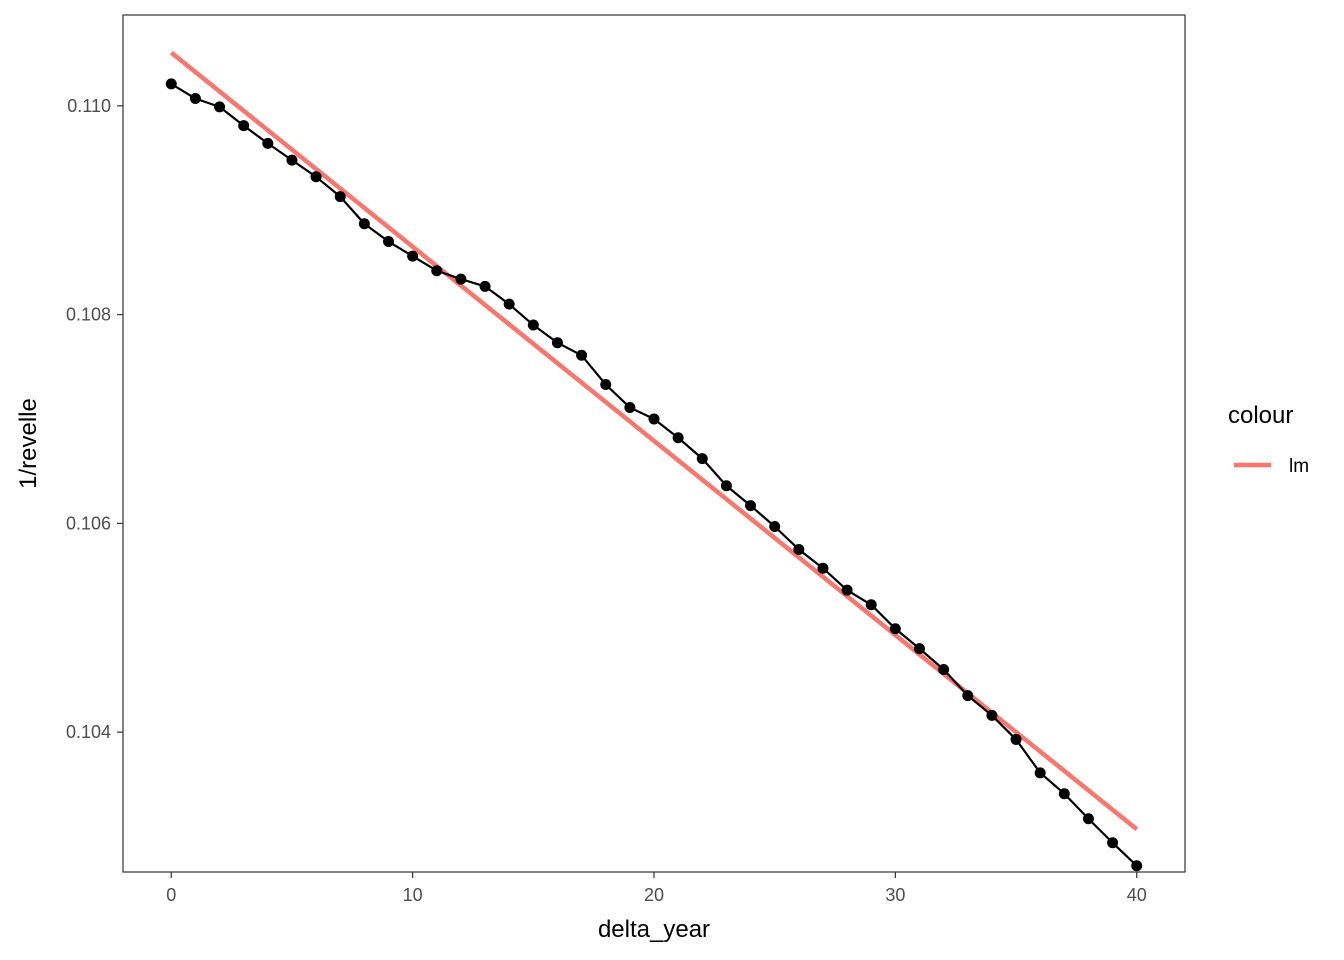  What do you see at coordinates (1260, 415) in the screenshot?
I see `legend-title: colour` at bounding box center [1260, 415].